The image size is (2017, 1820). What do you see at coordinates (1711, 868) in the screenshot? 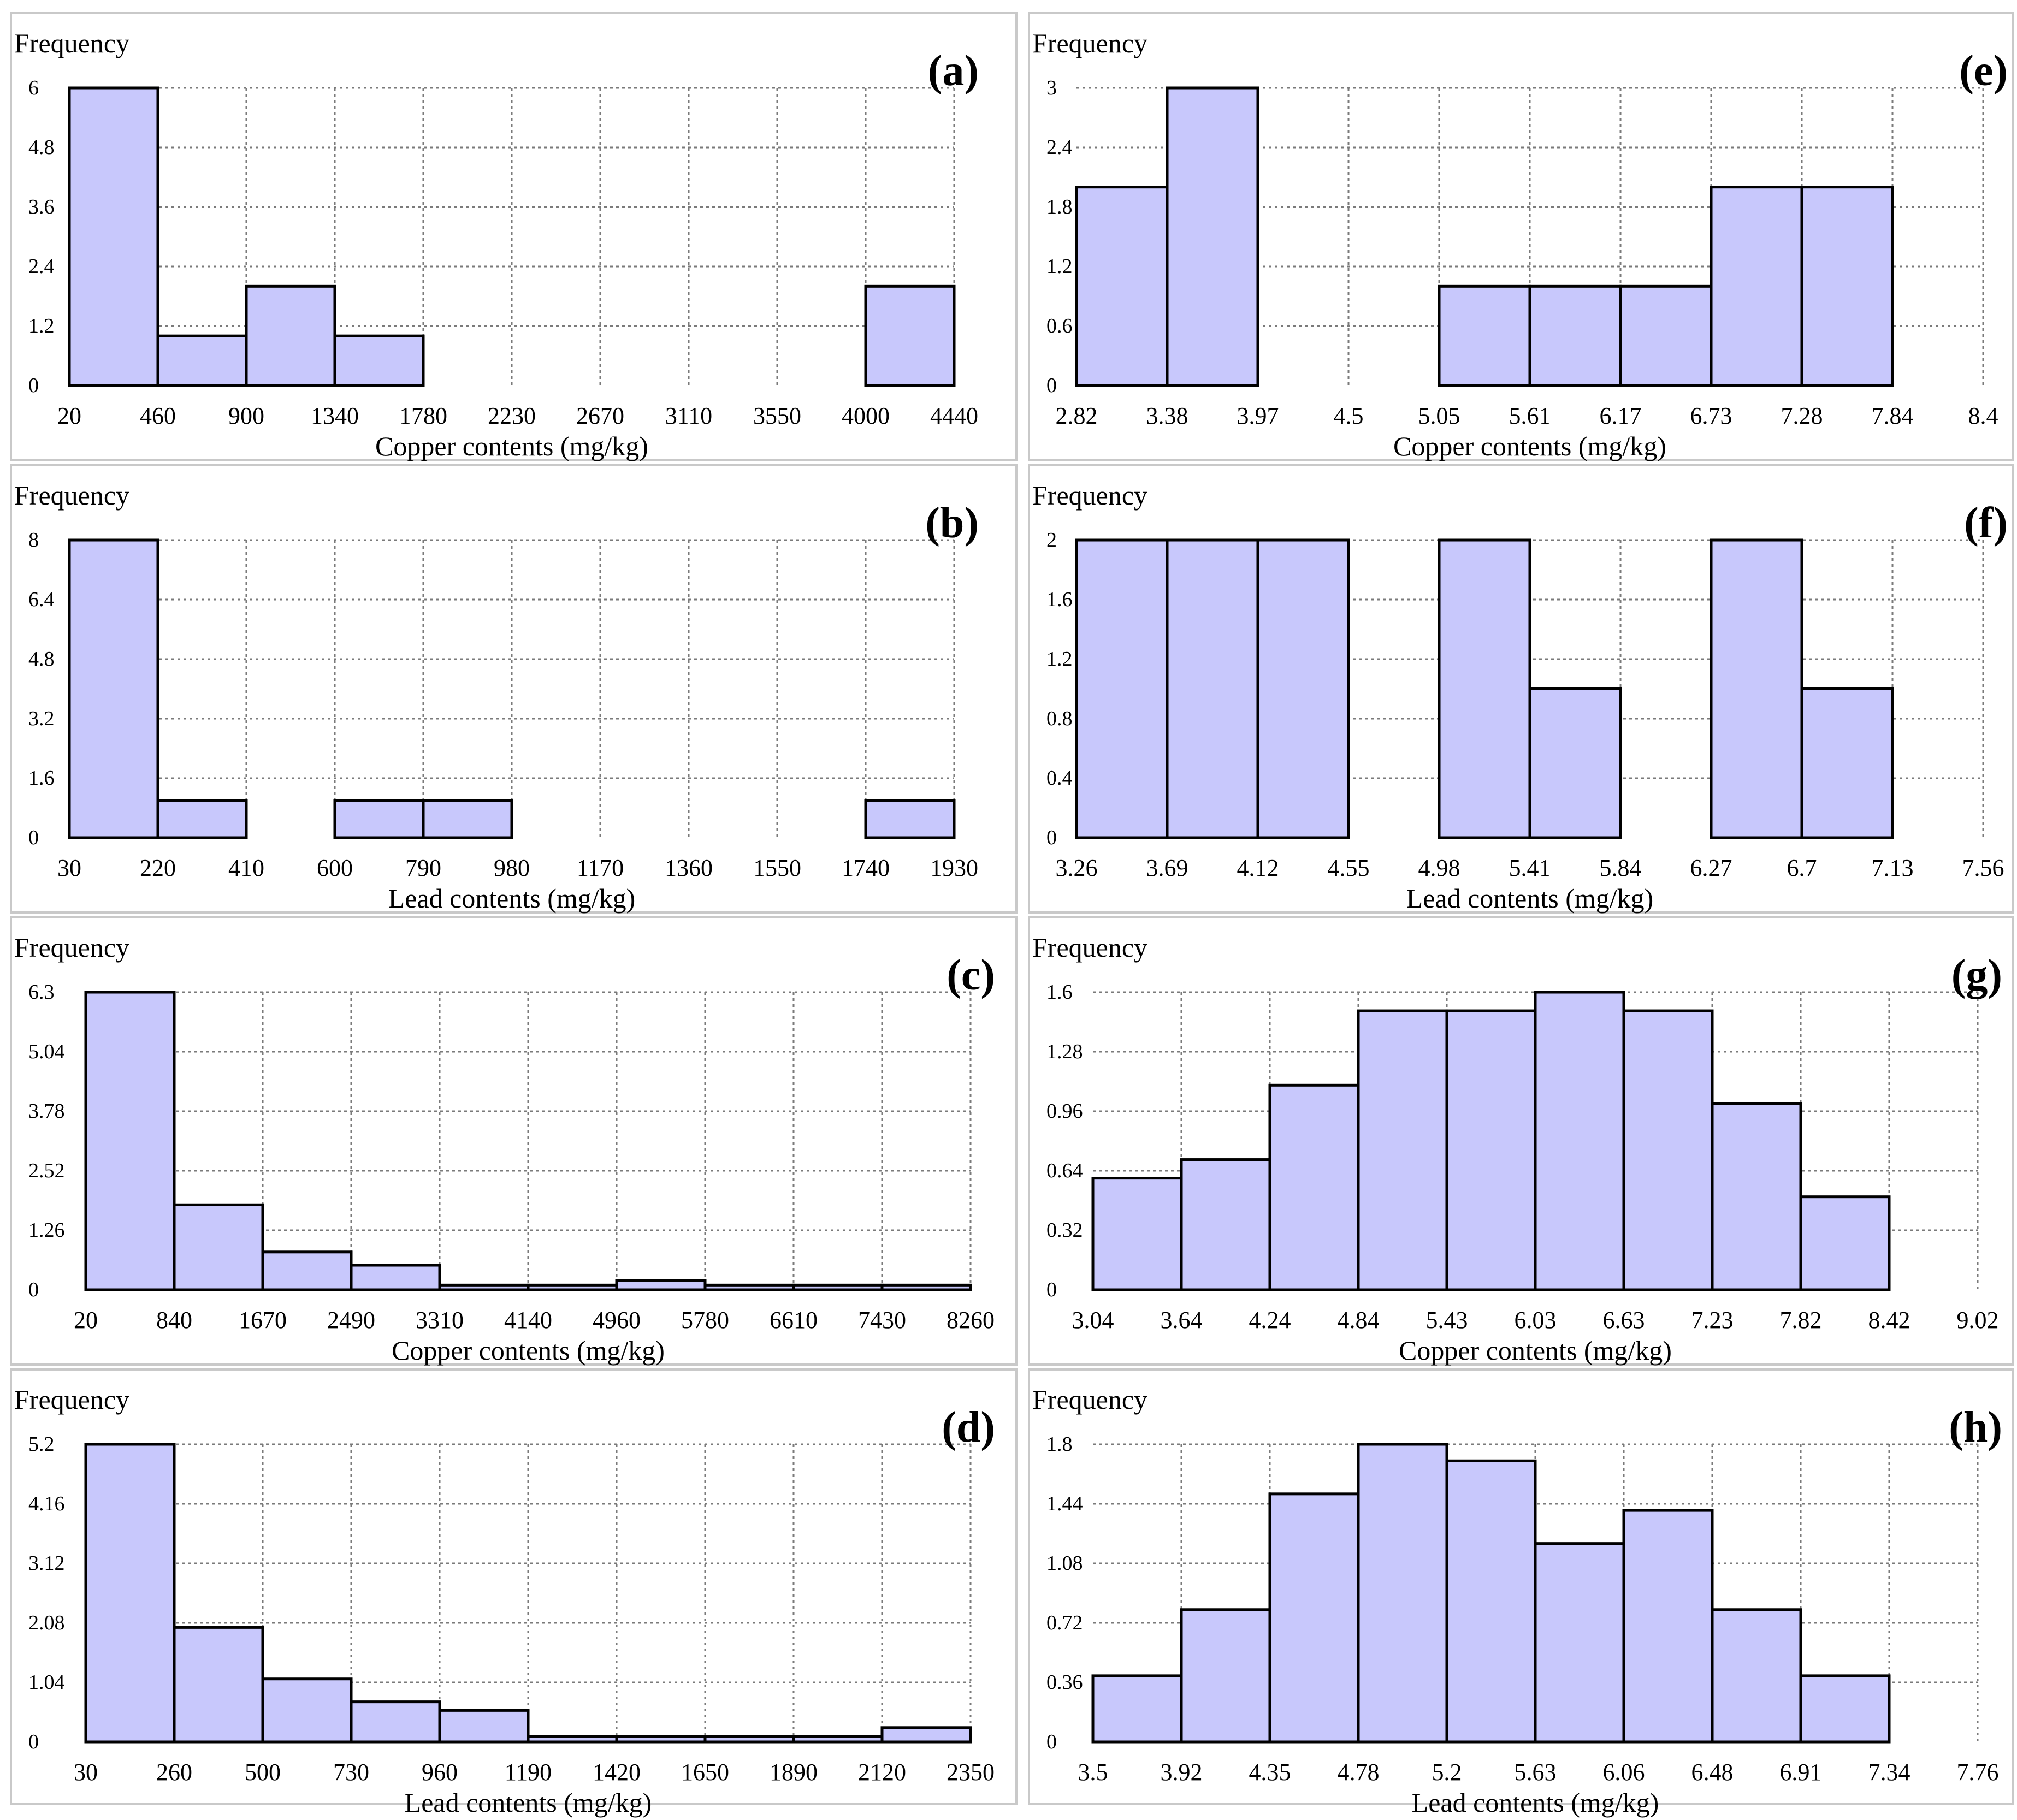
I see `x-tick-label: 6.27` at bounding box center [1711, 868].